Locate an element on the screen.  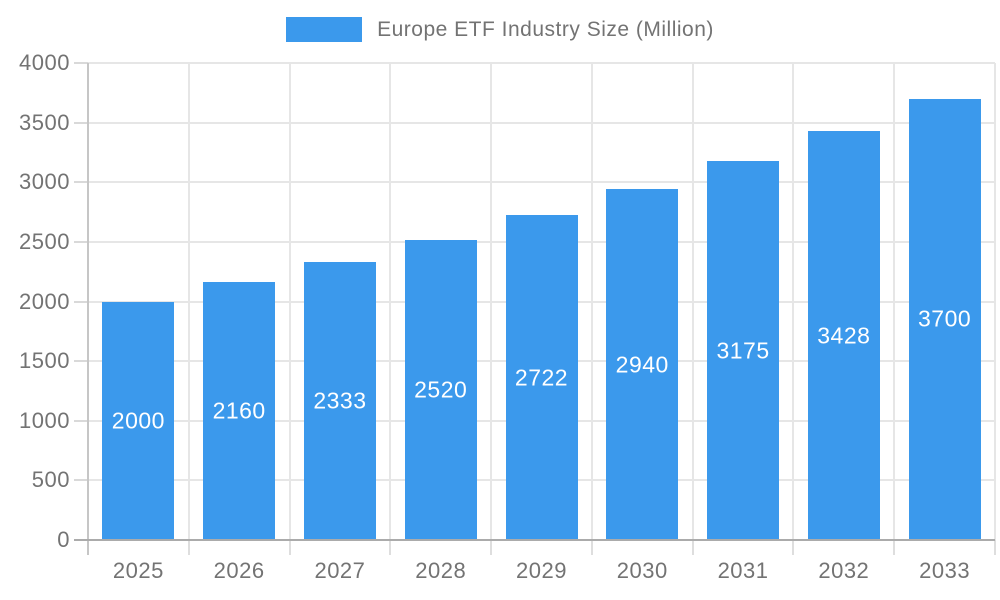
bar-value-label: 2722 is located at coordinates (541, 377).